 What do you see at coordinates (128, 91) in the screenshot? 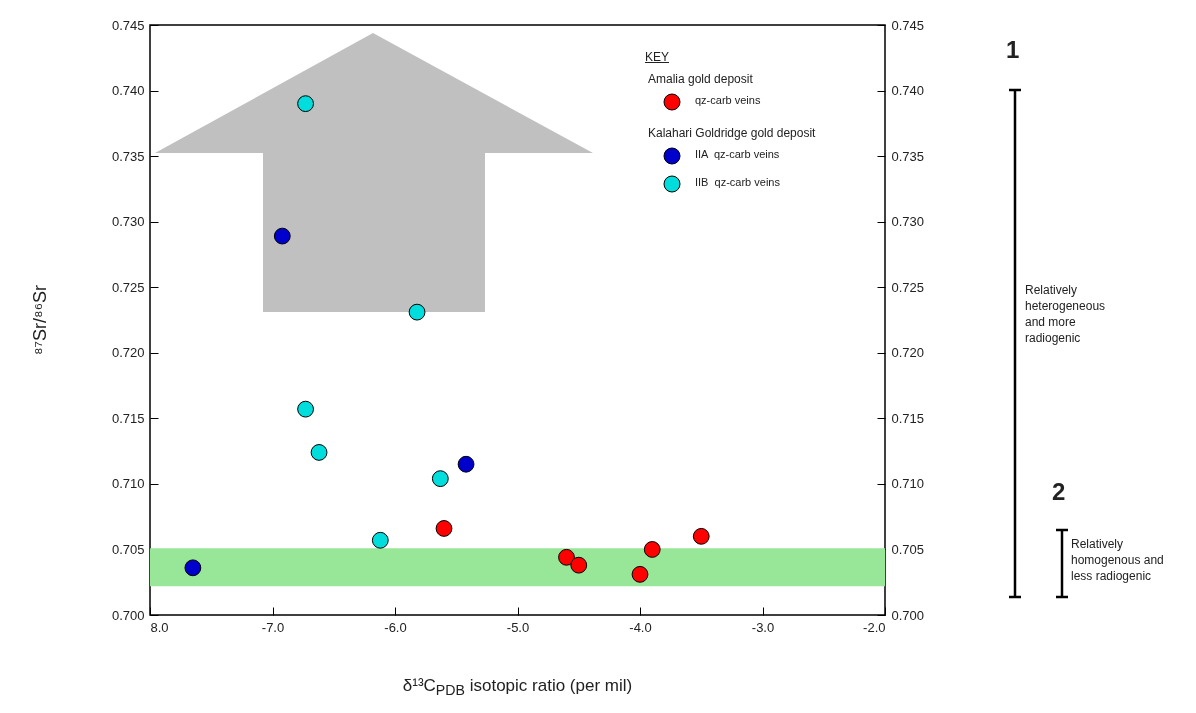
I see `y-tick-label: 0.740` at bounding box center [128, 91].